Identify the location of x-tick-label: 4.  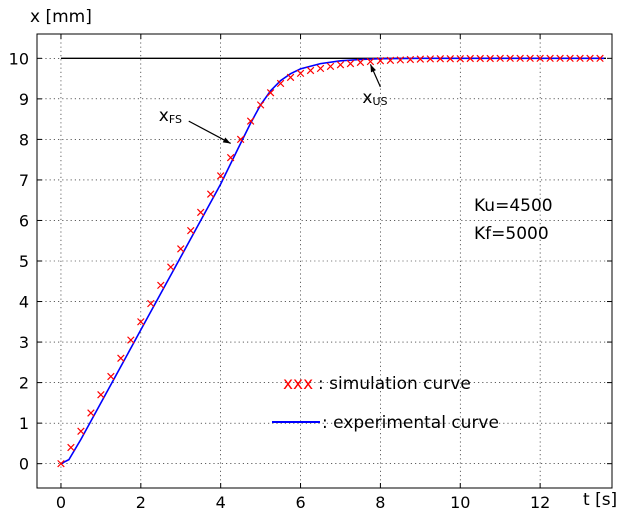
(221, 502).